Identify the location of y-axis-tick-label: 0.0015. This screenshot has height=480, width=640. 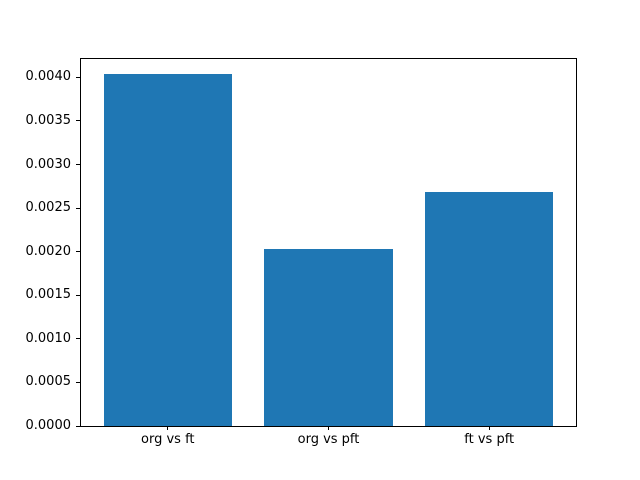
(48, 295).